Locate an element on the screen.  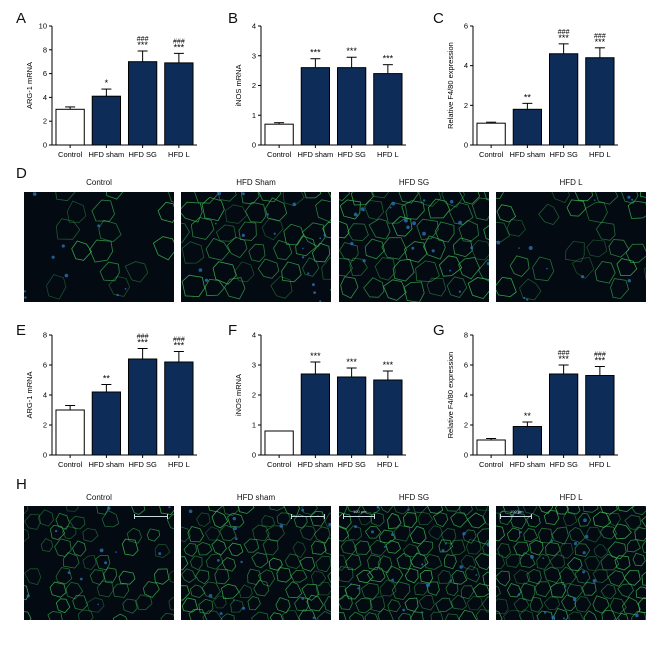
row-d-label-control: Control is located at coordinates (99, 182).